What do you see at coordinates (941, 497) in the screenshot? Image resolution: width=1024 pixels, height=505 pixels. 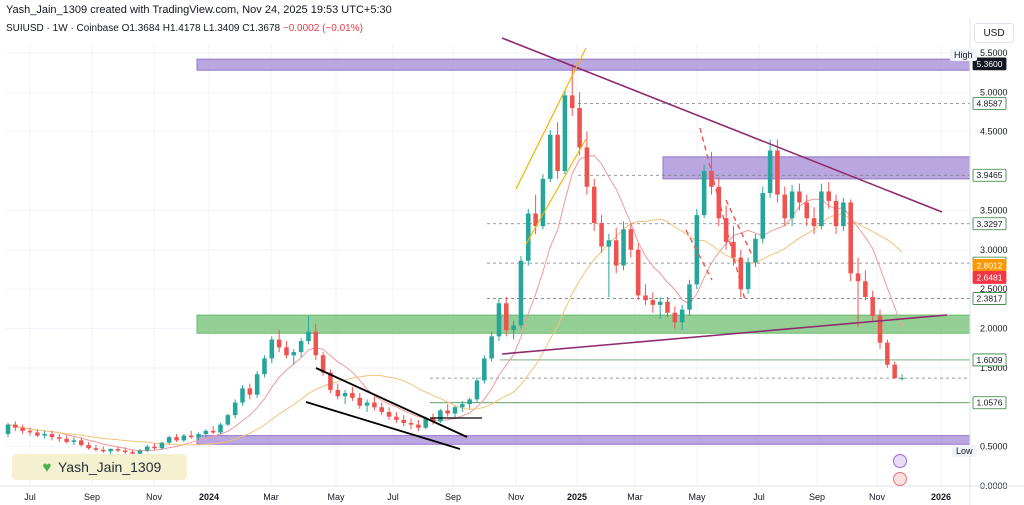 I see `x-tick-label: 2026` at bounding box center [941, 497].